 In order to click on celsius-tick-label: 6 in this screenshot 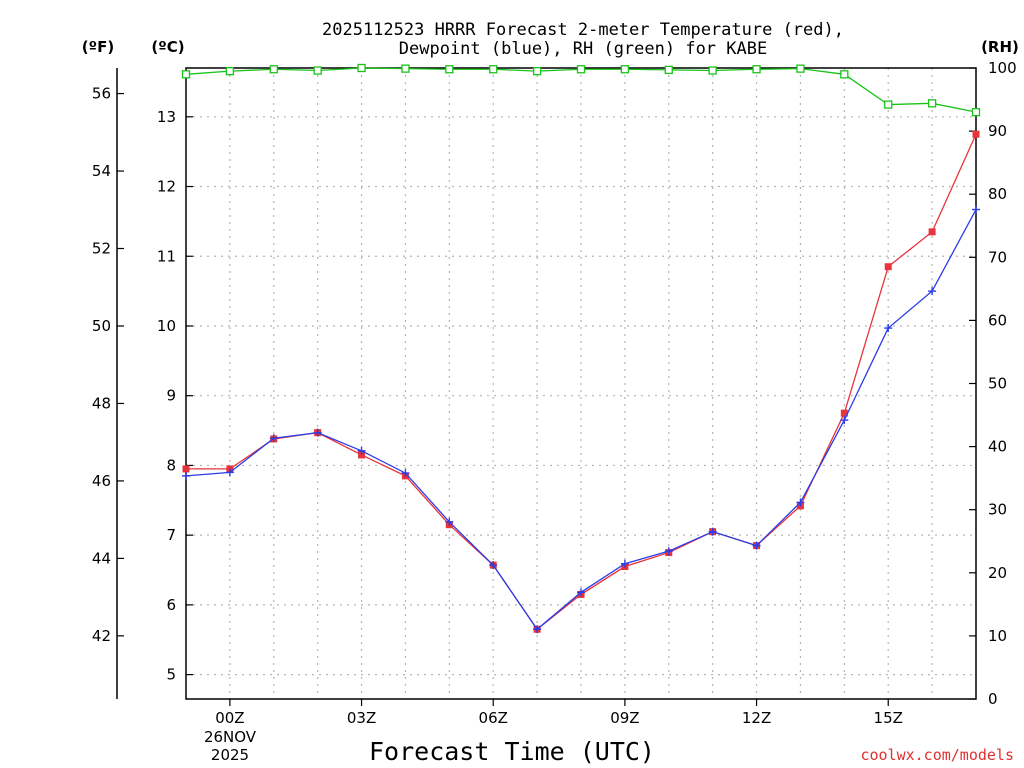, I will do `click(171, 605)`.